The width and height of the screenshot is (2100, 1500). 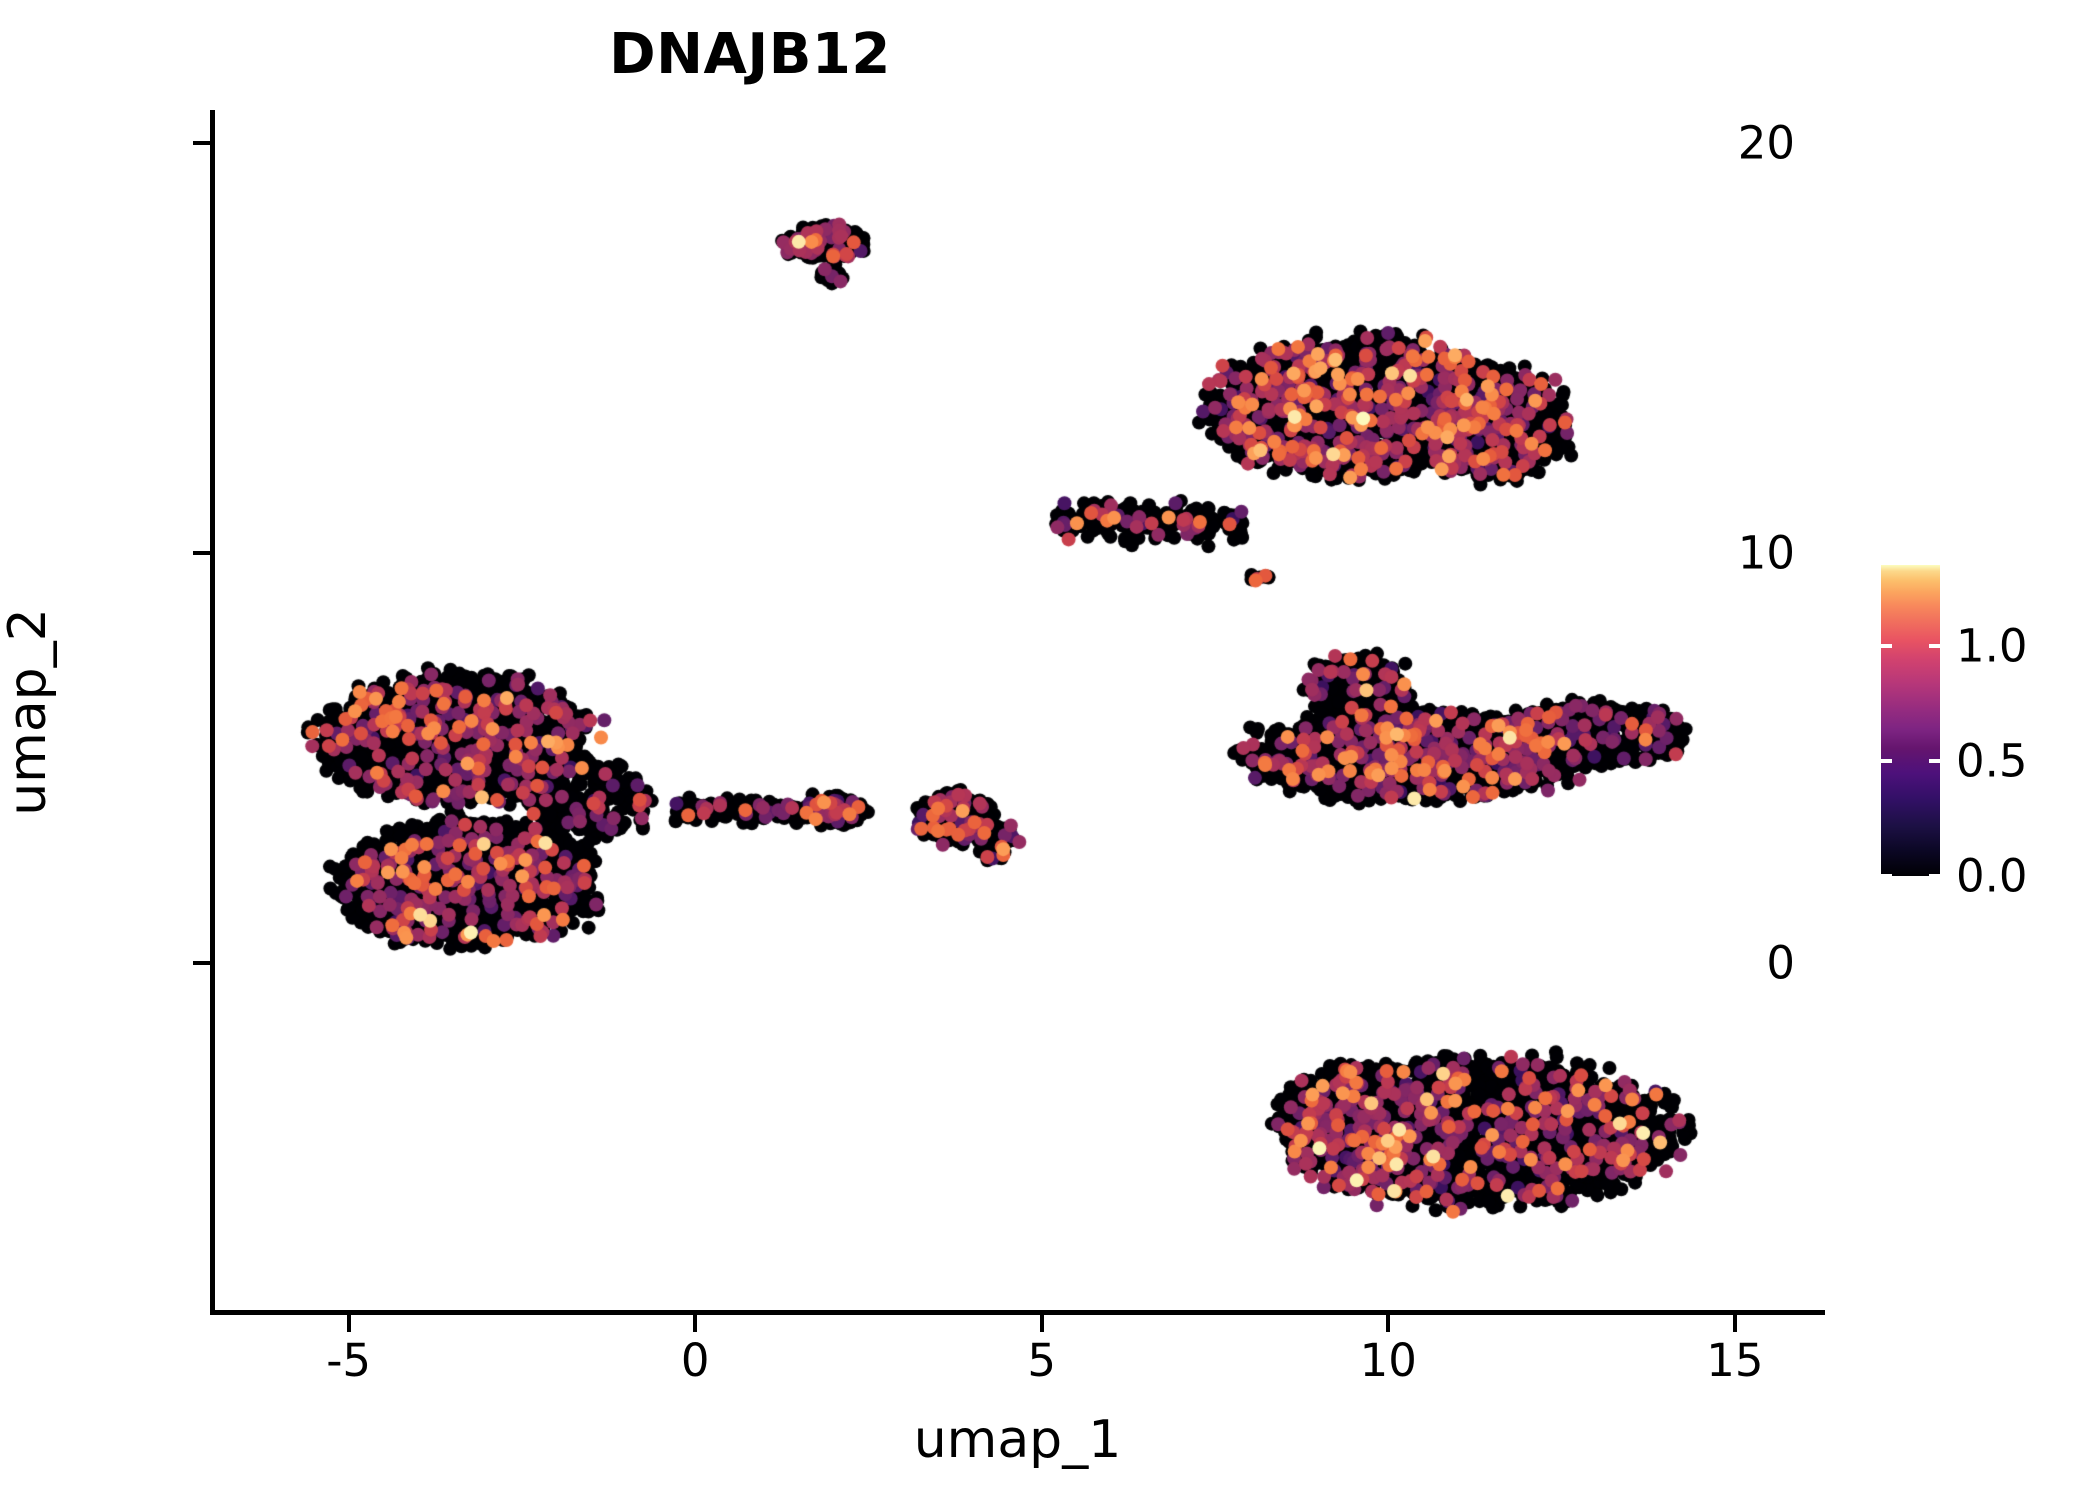 What do you see at coordinates (1388, 1360) in the screenshot?
I see `x-tick-label: 10` at bounding box center [1388, 1360].